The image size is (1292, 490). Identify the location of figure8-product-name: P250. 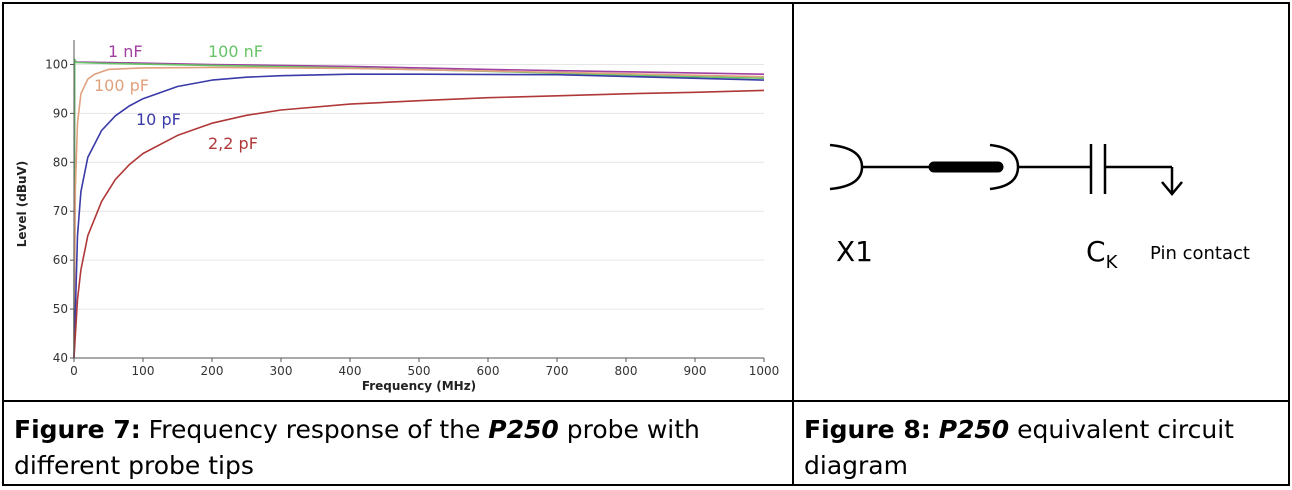
(974, 429).